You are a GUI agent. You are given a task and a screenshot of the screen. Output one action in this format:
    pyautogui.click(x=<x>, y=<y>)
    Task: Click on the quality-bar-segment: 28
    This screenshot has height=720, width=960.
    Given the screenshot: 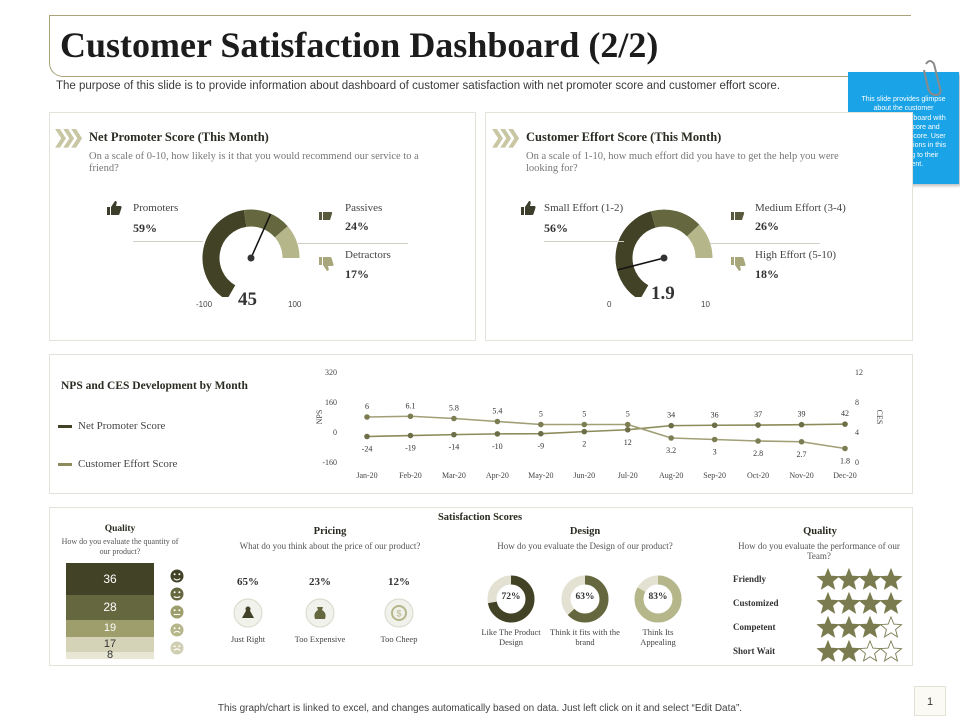 What is the action you would take?
    pyautogui.click(x=110, y=607)
    